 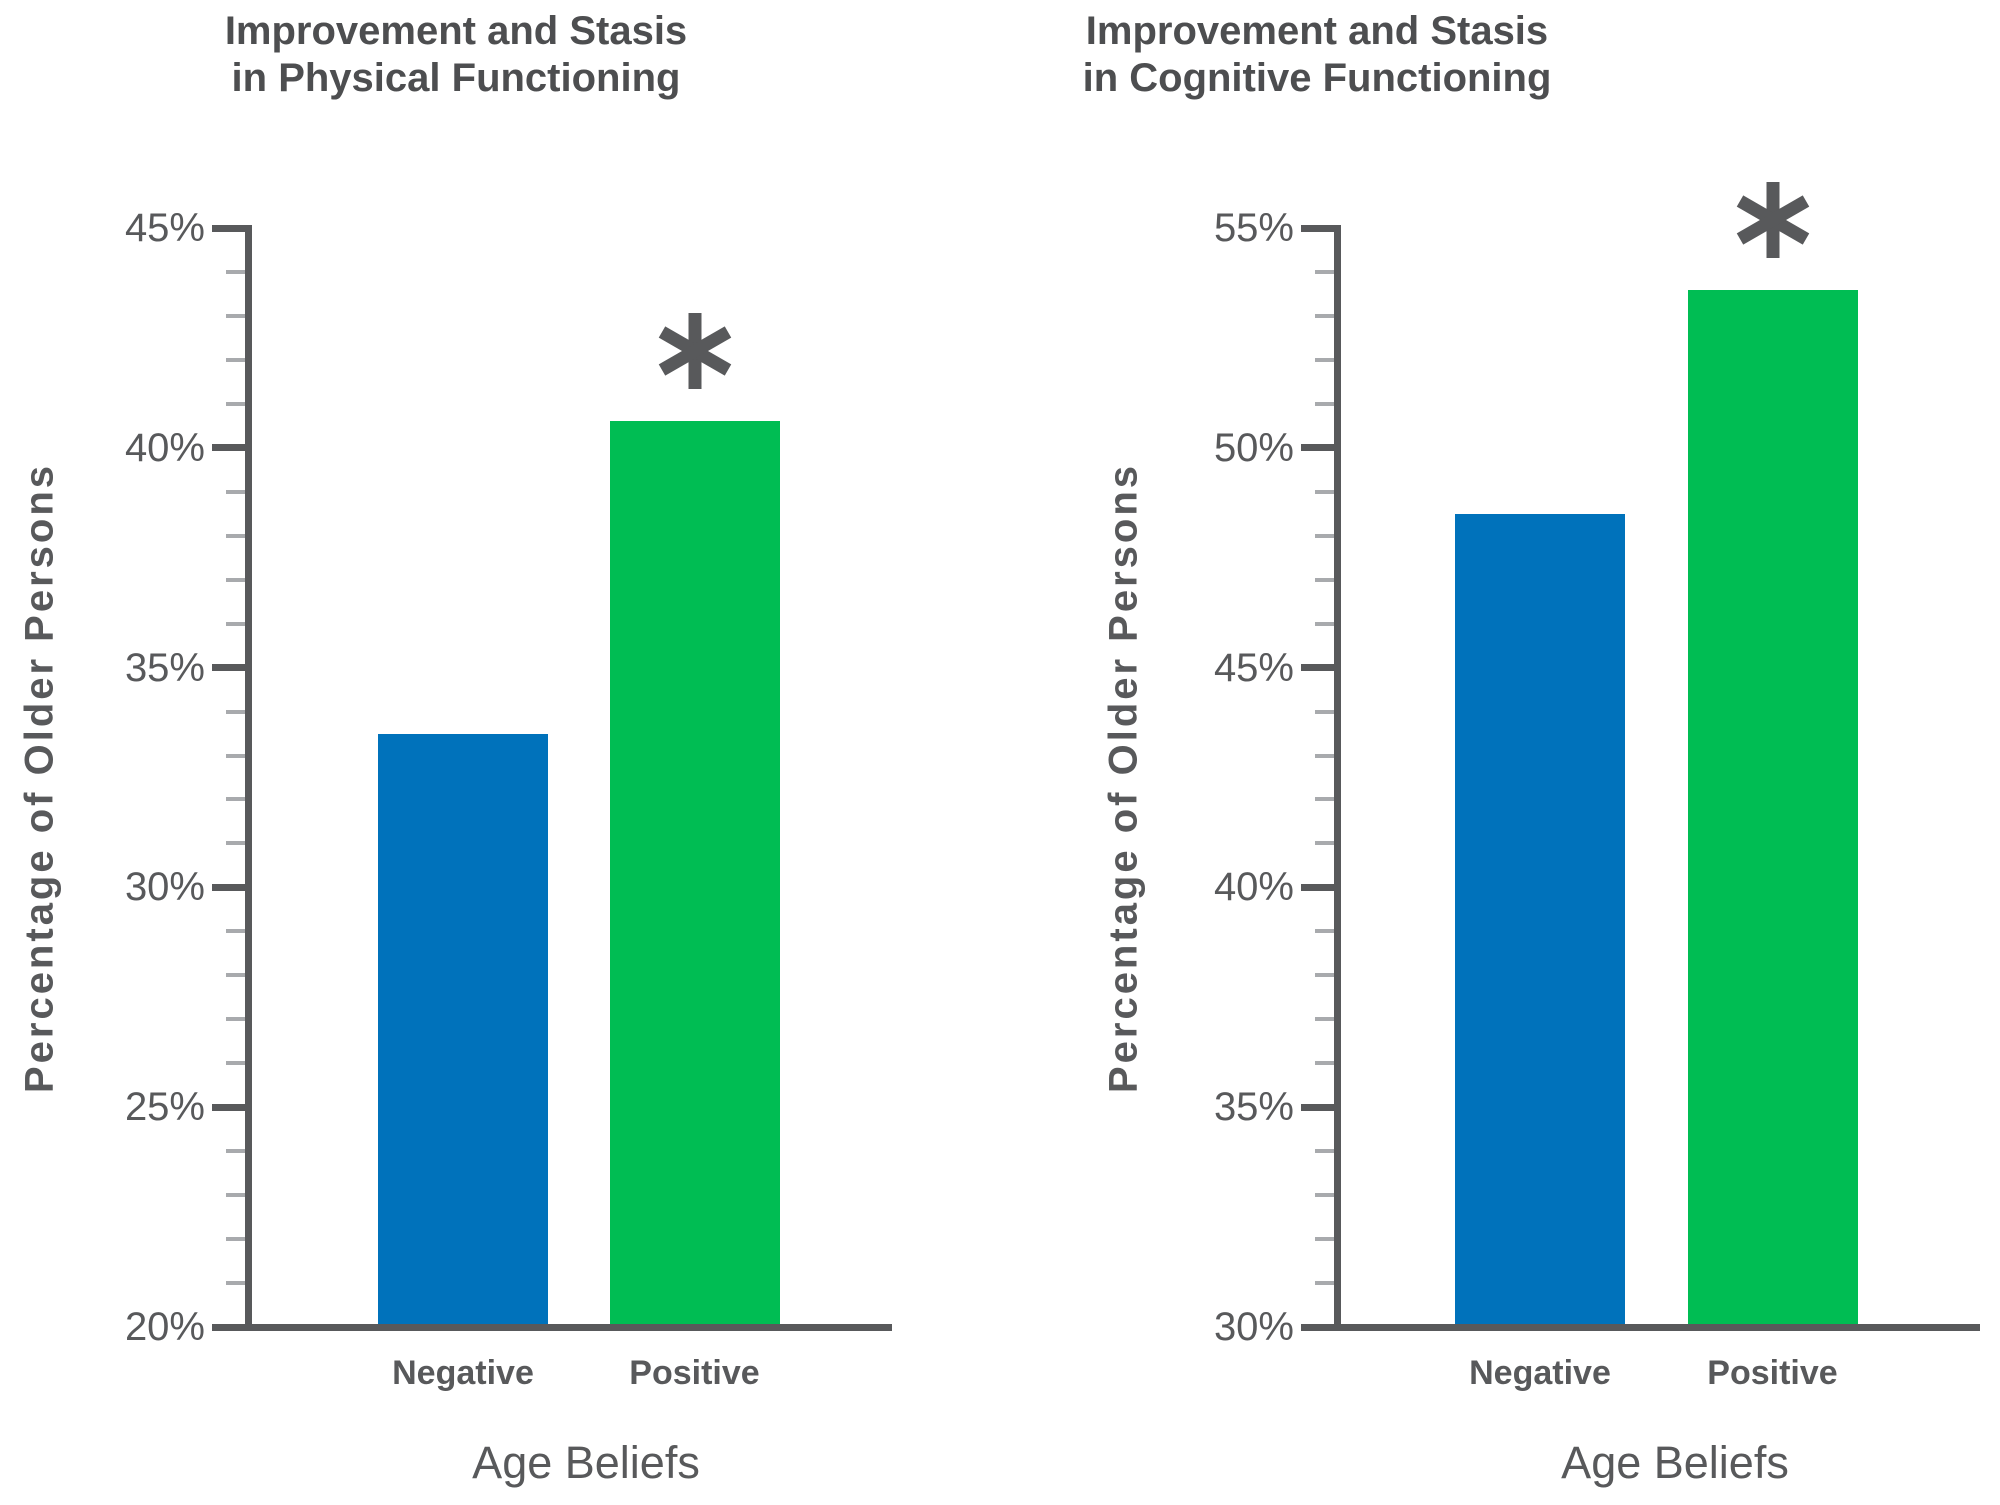 I want to click on y-tick-label: 55%, so click(x=1253, y=228).